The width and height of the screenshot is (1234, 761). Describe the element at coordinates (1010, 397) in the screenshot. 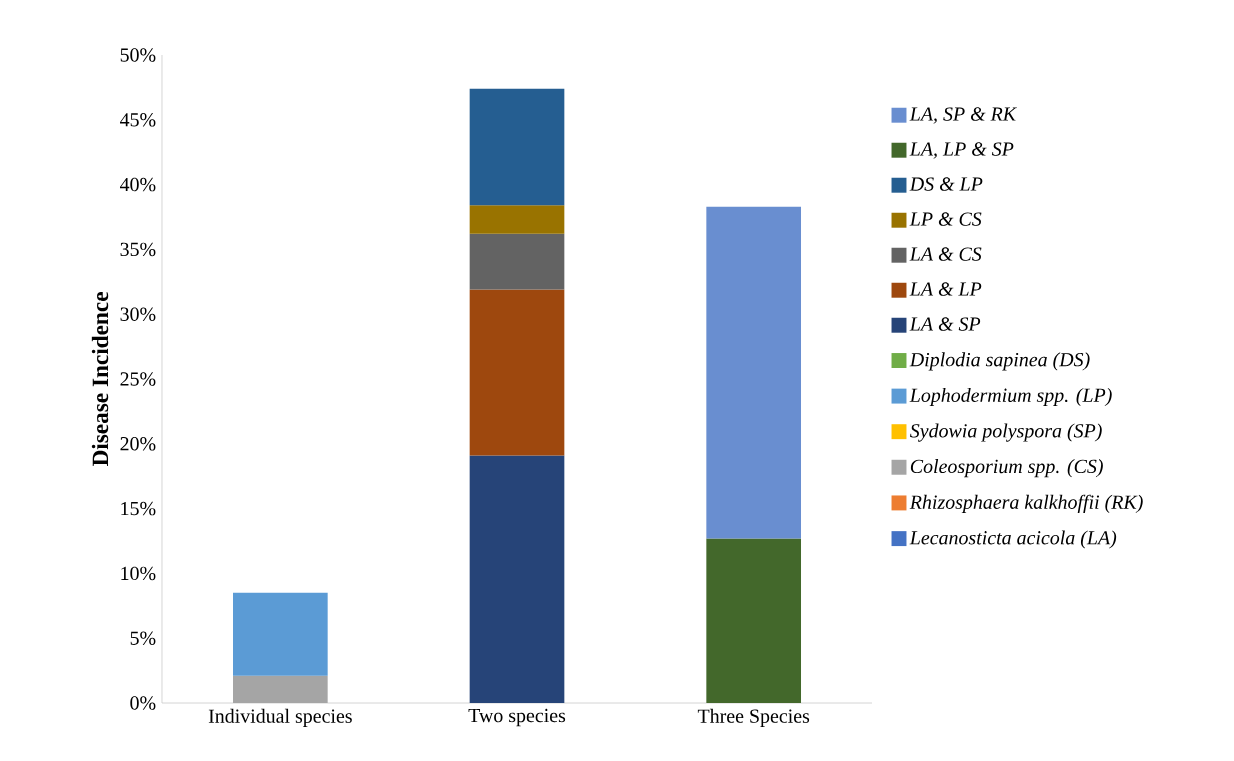

I see `legend-label: Lophodermium spp. (LP)` at that location.